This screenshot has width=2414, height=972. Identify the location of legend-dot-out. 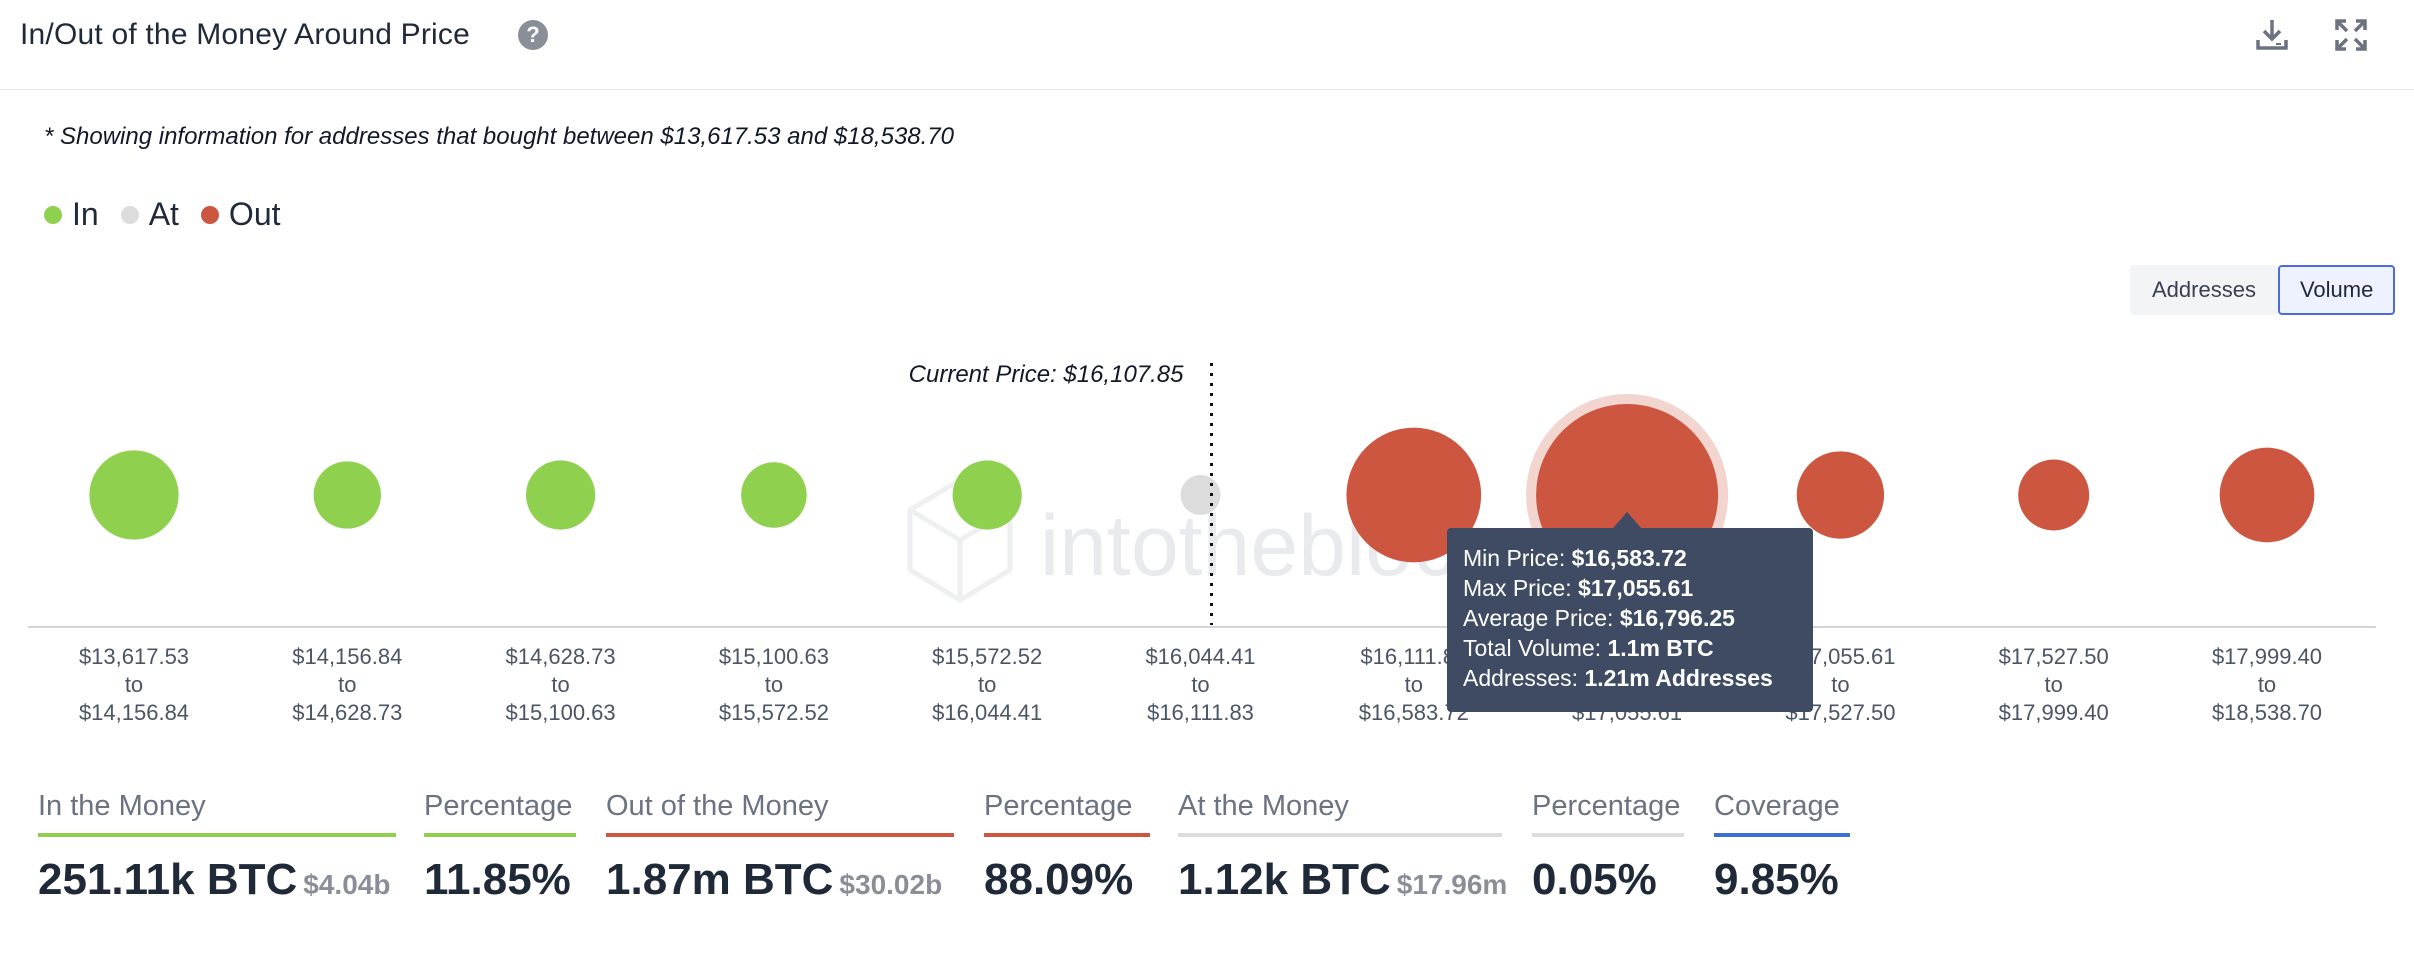
(209, 214).